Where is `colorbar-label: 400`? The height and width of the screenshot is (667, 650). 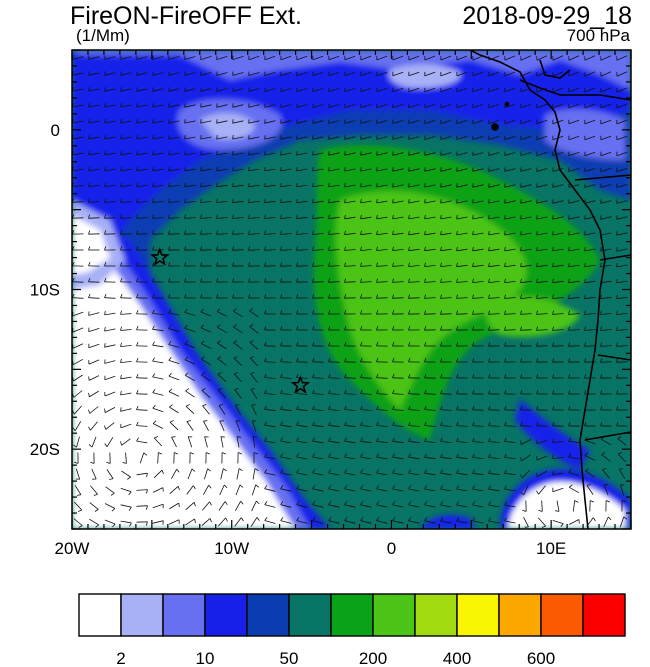
colorbar-label: 400 is located at coordinates (457, 658).